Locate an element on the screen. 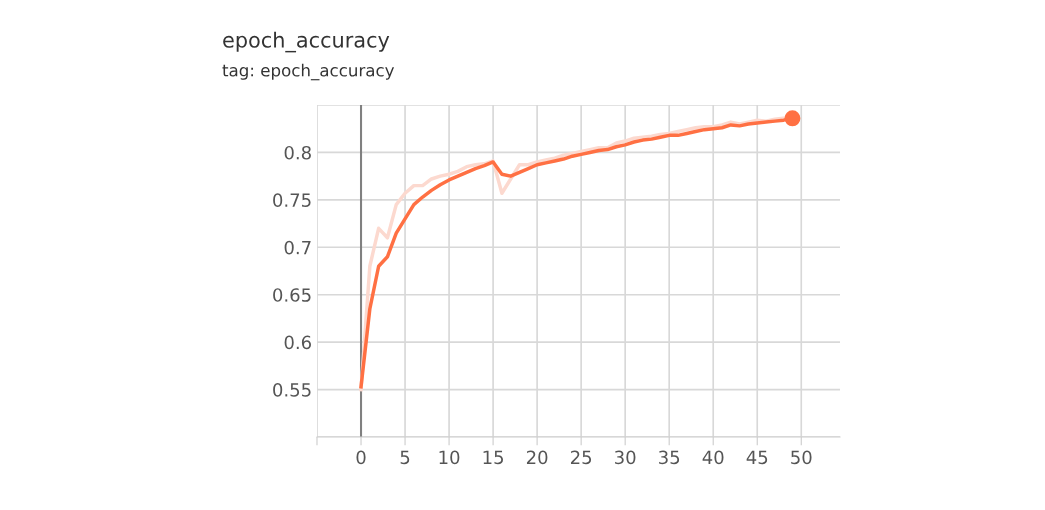 This screenshot has width=1045, height=510. x-tick-label: 35 is located at coordinates (669, 457).